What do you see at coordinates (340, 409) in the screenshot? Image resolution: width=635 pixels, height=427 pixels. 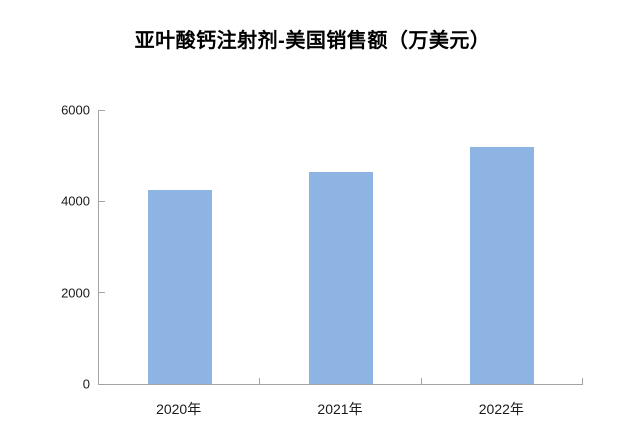 I see `x-category-label: 2021年` at bounding box center [340, 409].